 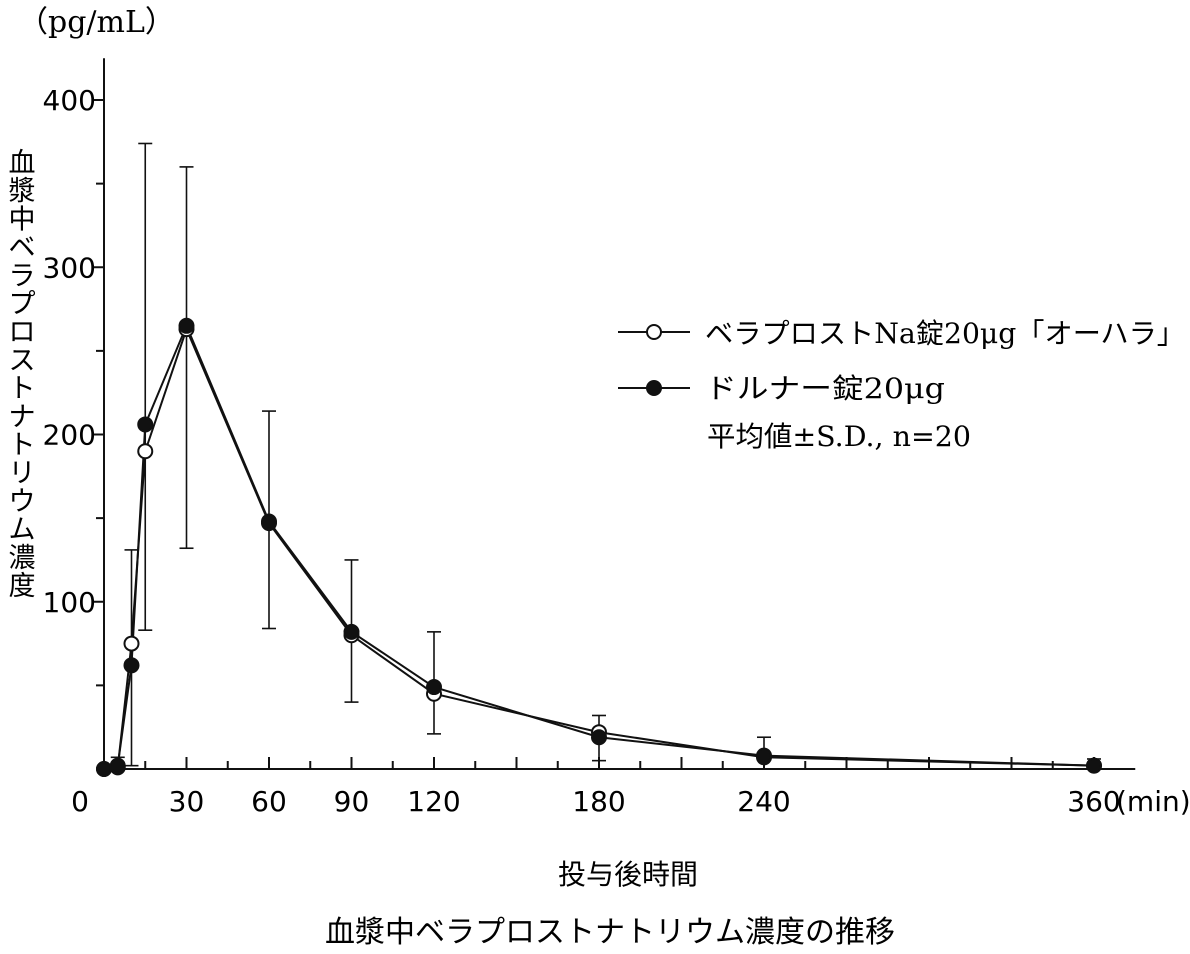 What do you see at coordinates (22, 191) in the screenshot?
I see `y-axis-title-char: 漿` at bounding box center [22, 191].